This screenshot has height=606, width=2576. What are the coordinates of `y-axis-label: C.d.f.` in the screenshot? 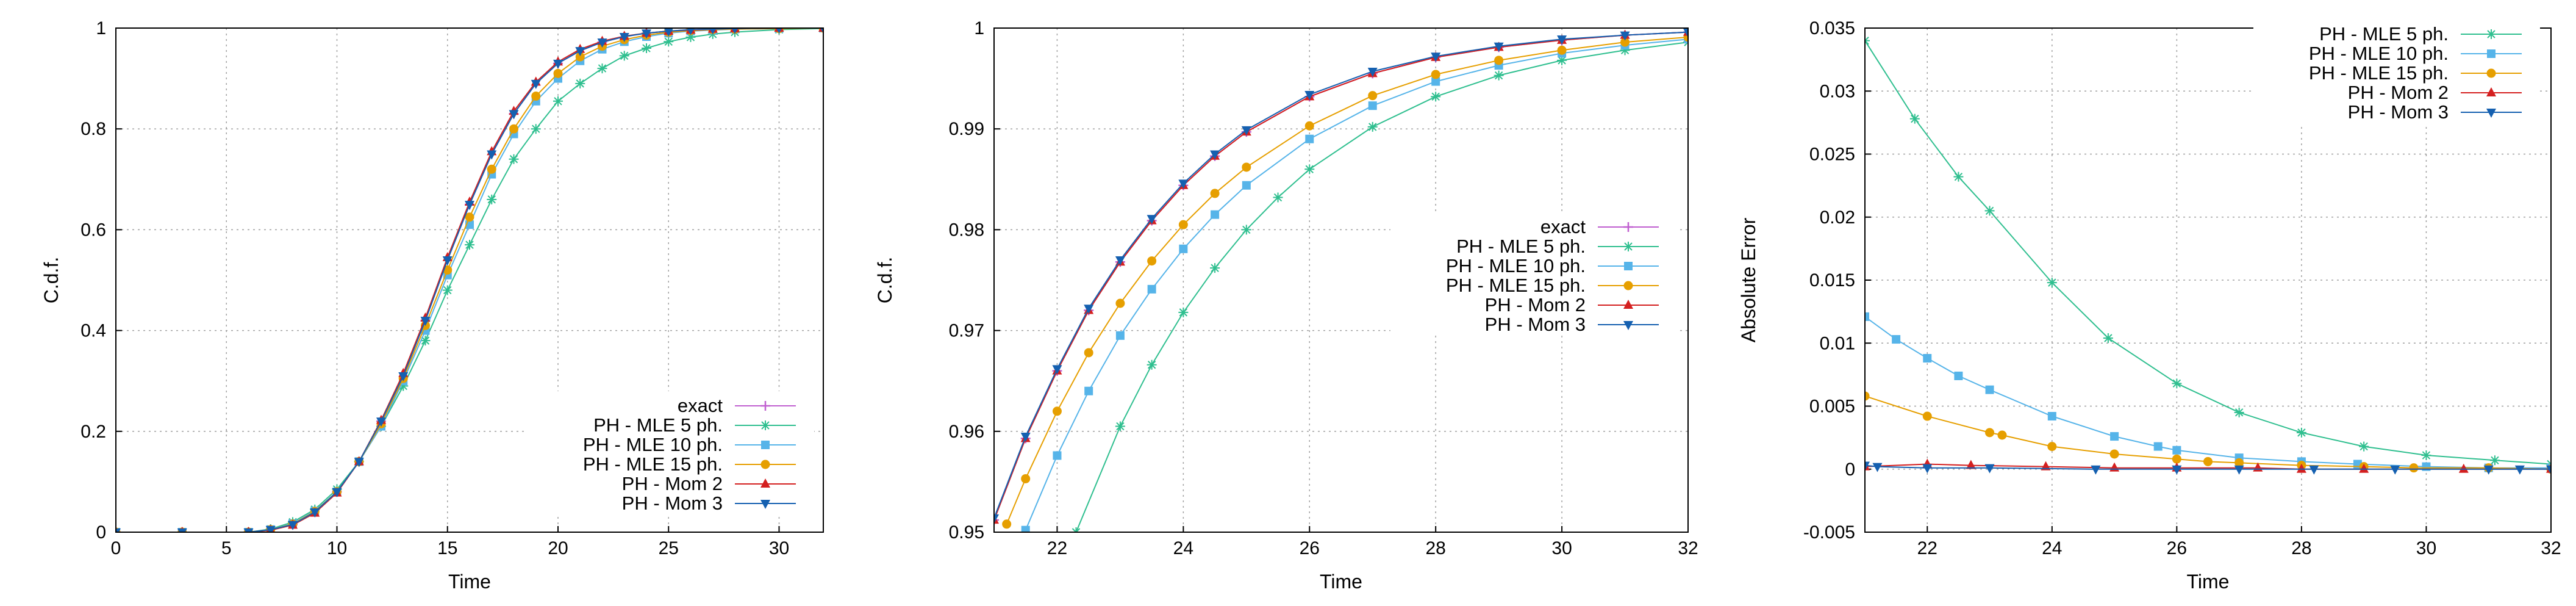 It's located at (51, 280).